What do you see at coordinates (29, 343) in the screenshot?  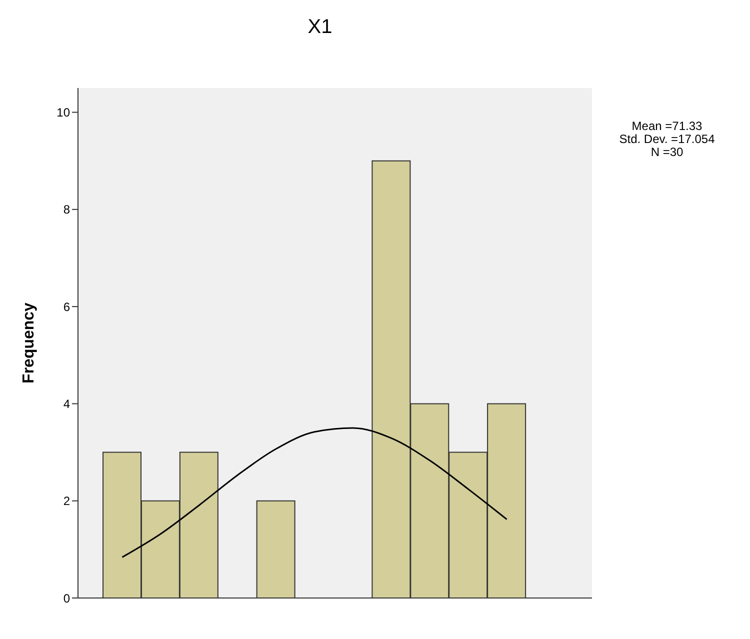 I see `y-axis-title: Frequency` at bounding box center [29, 343].